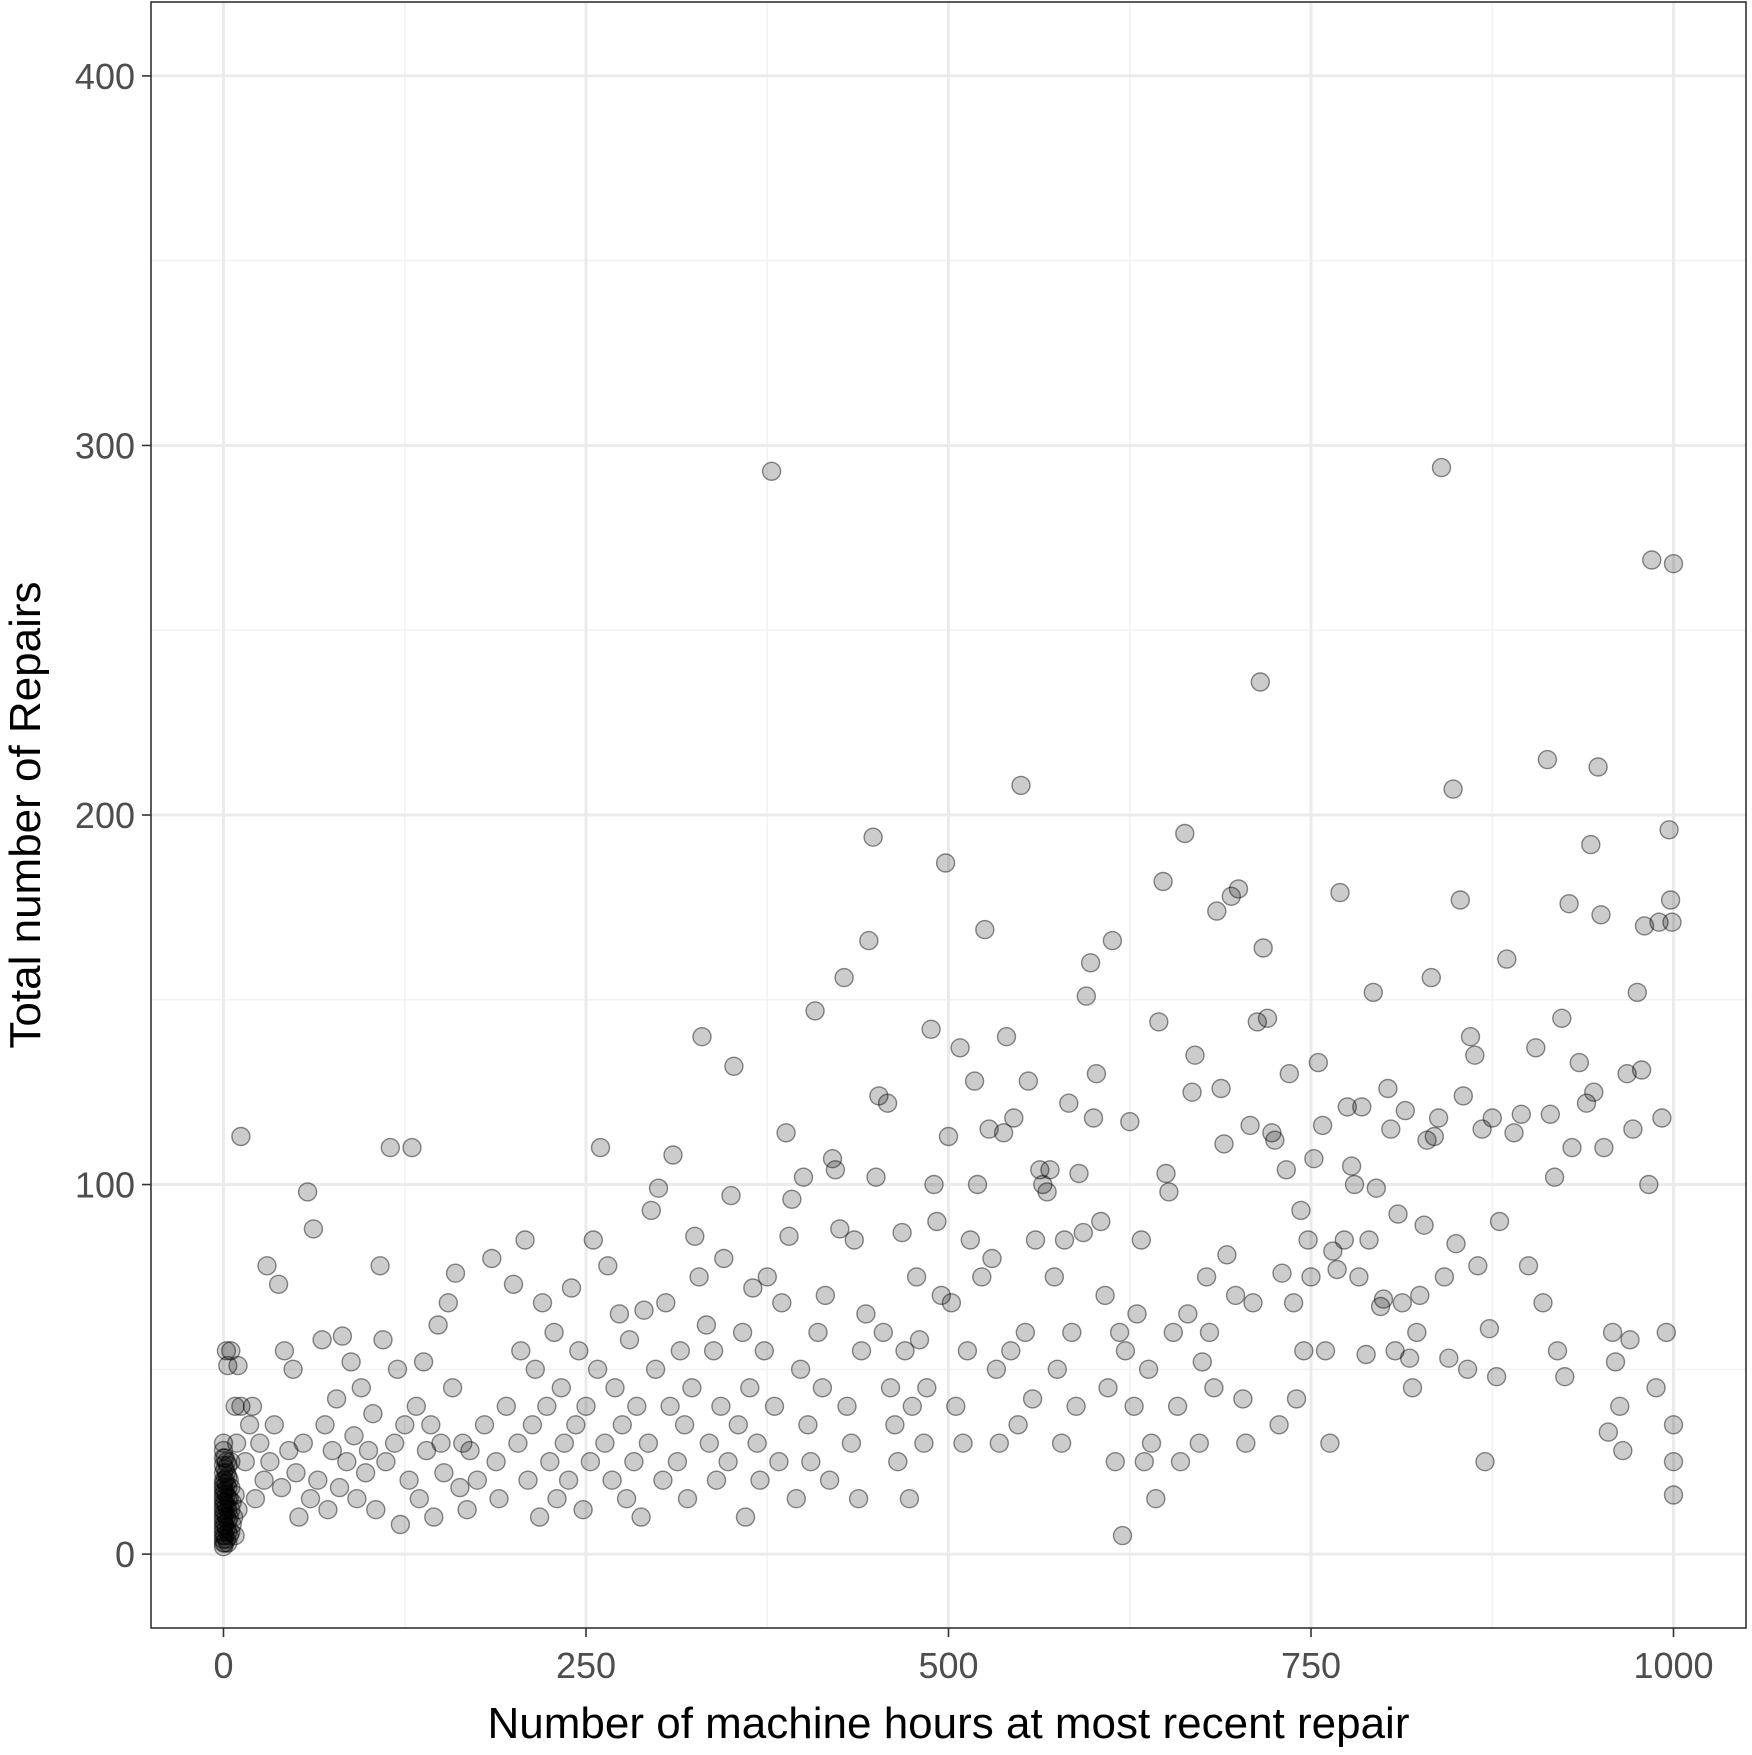 This screenshot has height=1755, width=1752. What do you see at coordinates (125, 1554) in the screenshot?
I see `y-tick-label: 0` at bounding box center [125, 1554].